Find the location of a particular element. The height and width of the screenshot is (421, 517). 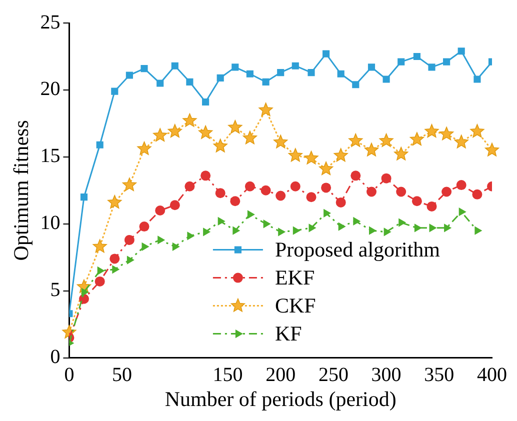

x-tick-label: 250 is located at coordinates (333, 375).